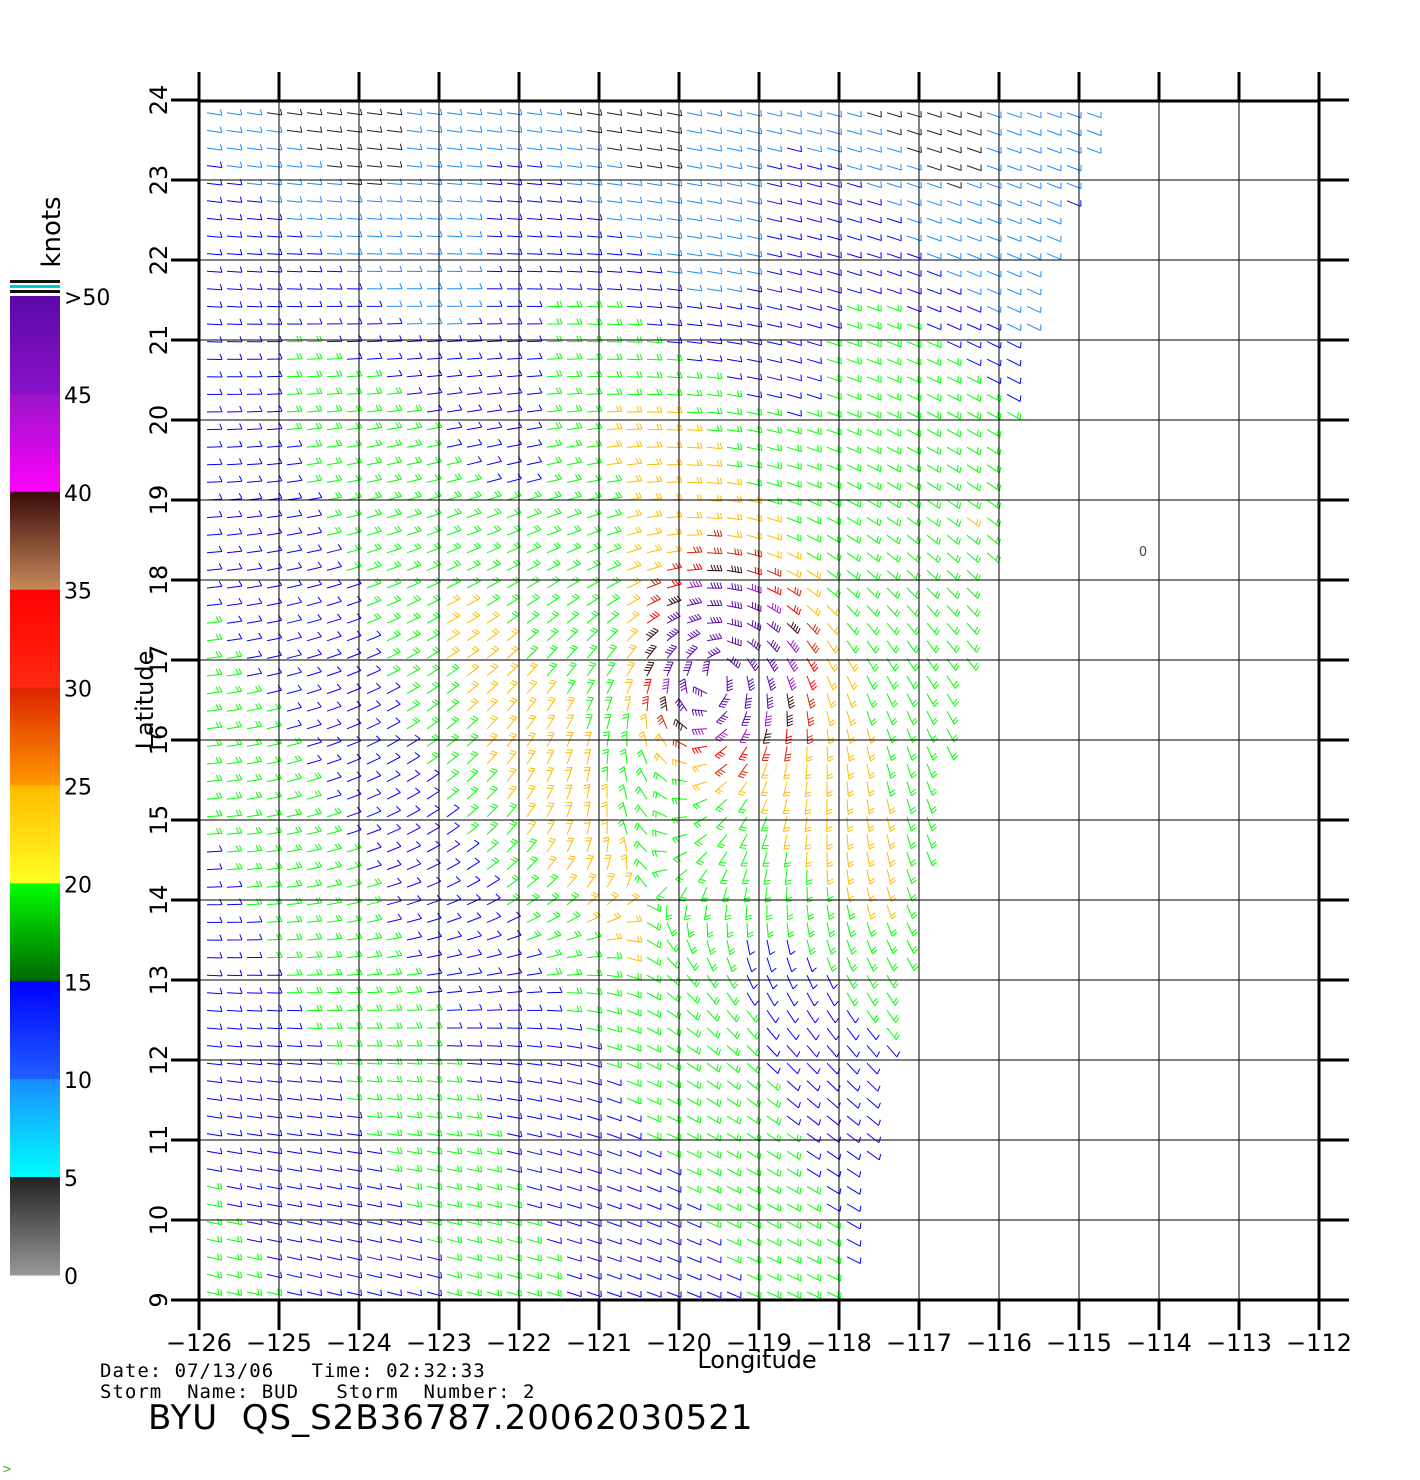 The height and width of the screenshot is (1480, 1420). What do you see at coordinates (78, 396) in the screenshot?
I see `colorbar-tick-label: 45` at bounding box center [78, 396].